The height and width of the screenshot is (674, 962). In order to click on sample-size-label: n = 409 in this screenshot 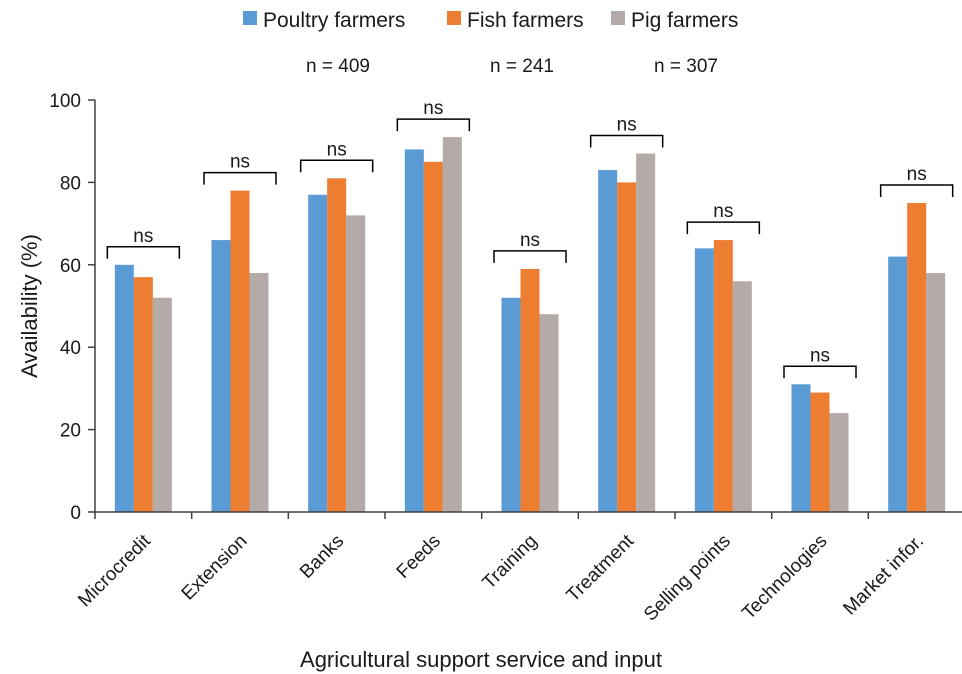, I will do `click(338, 66)`.